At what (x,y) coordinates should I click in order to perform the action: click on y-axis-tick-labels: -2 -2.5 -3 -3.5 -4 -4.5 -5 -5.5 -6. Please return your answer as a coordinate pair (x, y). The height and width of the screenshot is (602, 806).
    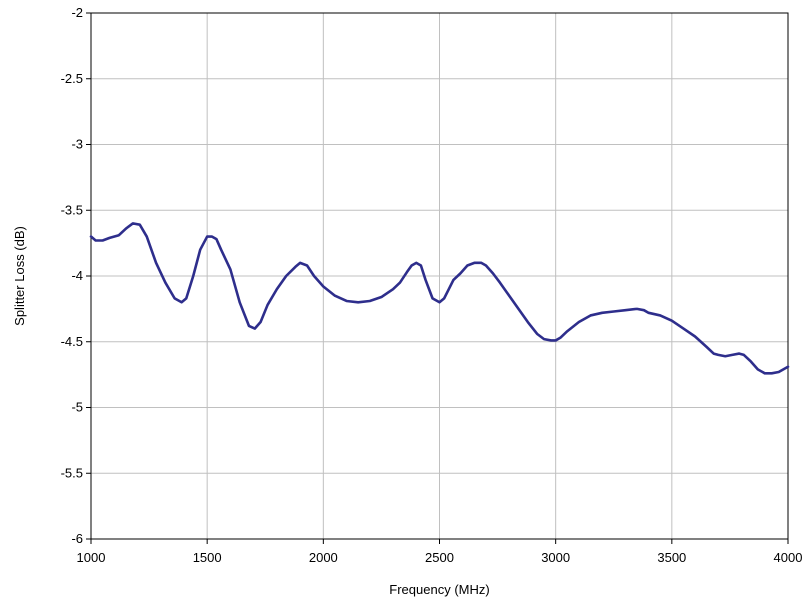
    Looking at the image, I should click on (72, 275).